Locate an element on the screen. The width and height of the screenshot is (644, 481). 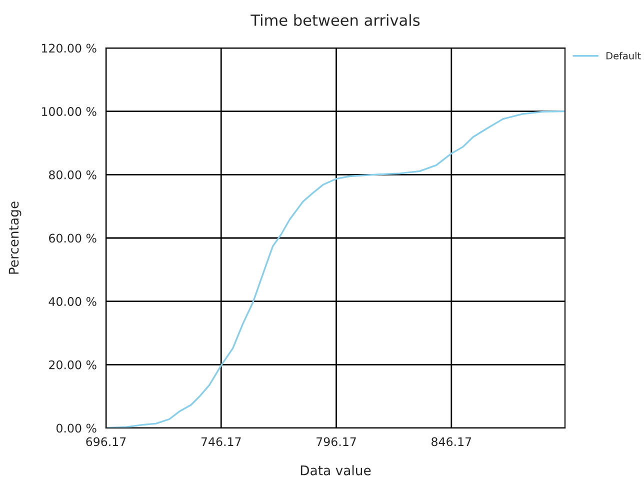
y-tick-label: 0.00 % is located at coordinates (76, 428).